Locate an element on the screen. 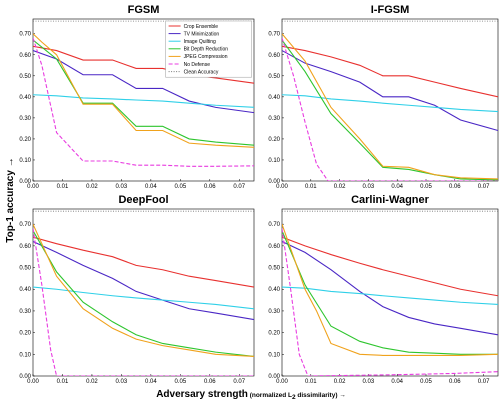  x-axis-label-sub: 2 is located at coordinates (294, 397).